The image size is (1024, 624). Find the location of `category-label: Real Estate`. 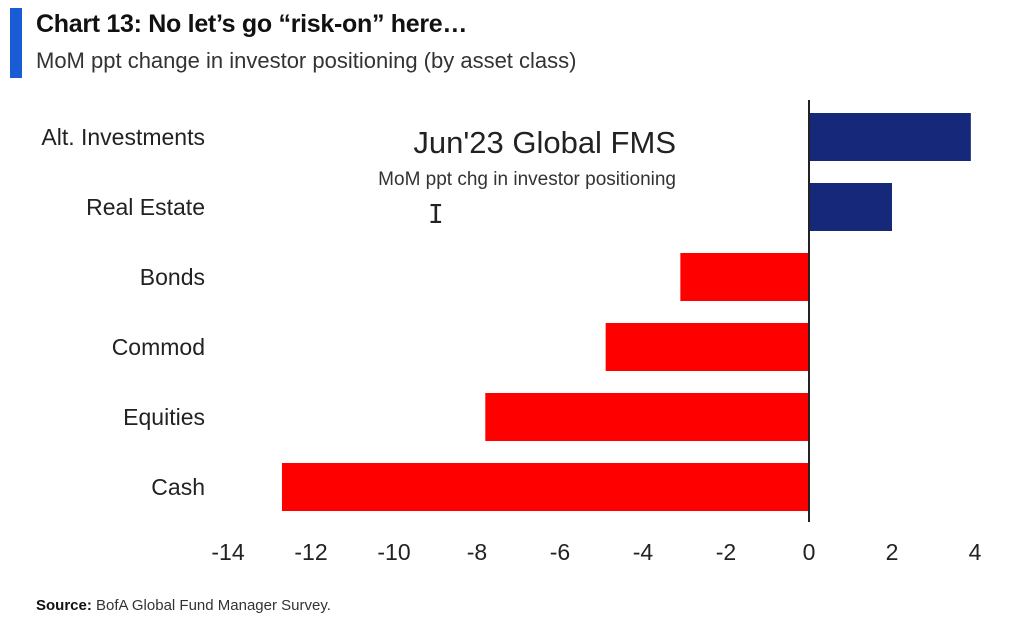

category-label: Real Estate is located at coordinates (145, 207).